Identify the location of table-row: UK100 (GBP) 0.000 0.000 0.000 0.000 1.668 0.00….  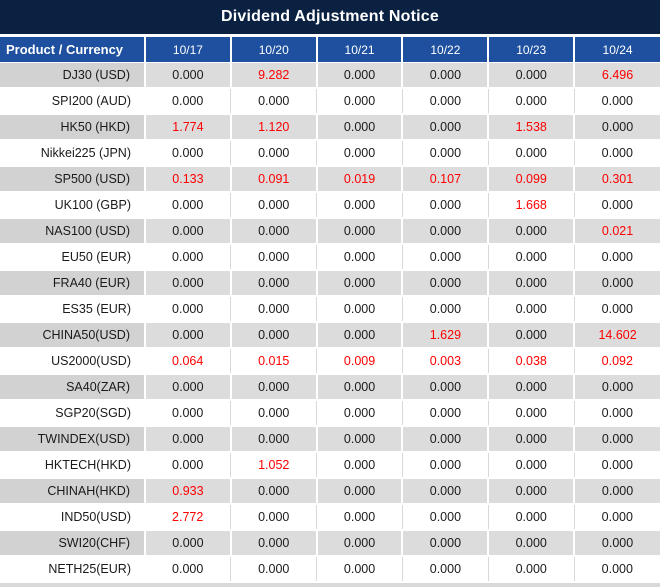
(330, 205).